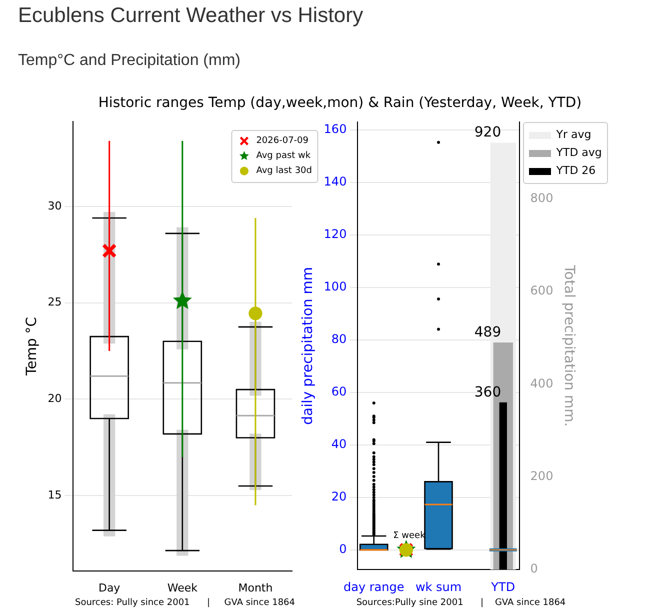  What do you see at coordinates (488, 392) in the screenshot?
I see `data-label: 360` at bounding box center [488, 392].